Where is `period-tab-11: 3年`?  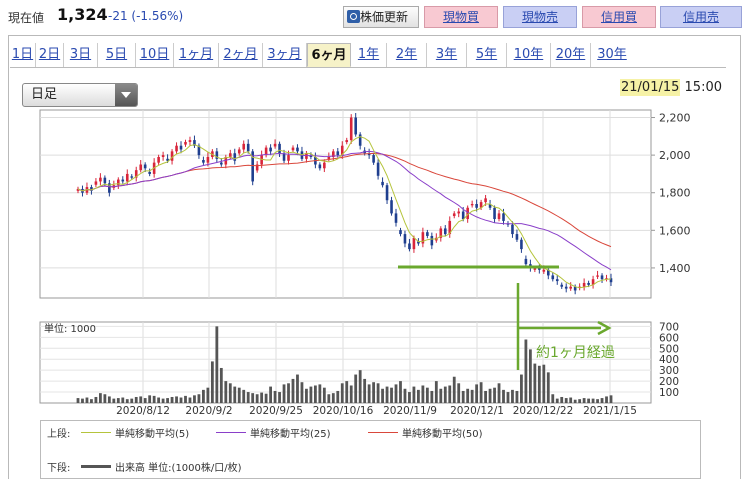 period-tab-11: 3年 is located at coordinates (447, 55).